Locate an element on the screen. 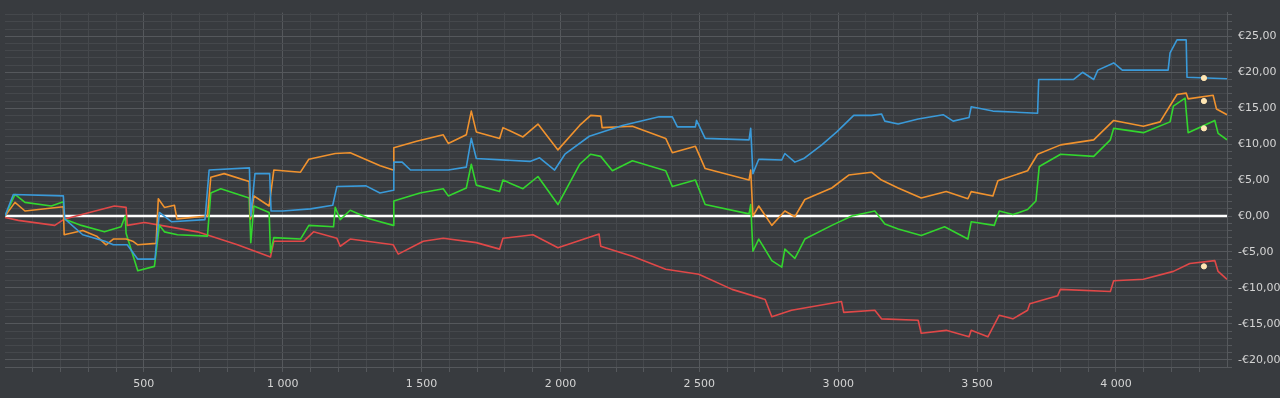 The width and height of the screenshot is (1280, 398). x-tick-label: 3 500 is located at coordinates (977, 384).